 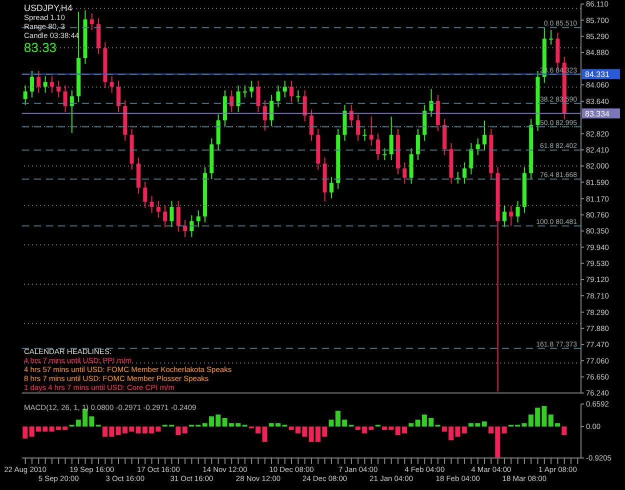 I want to click on ref-line-label: 83.334, so click(x=597, y=113).